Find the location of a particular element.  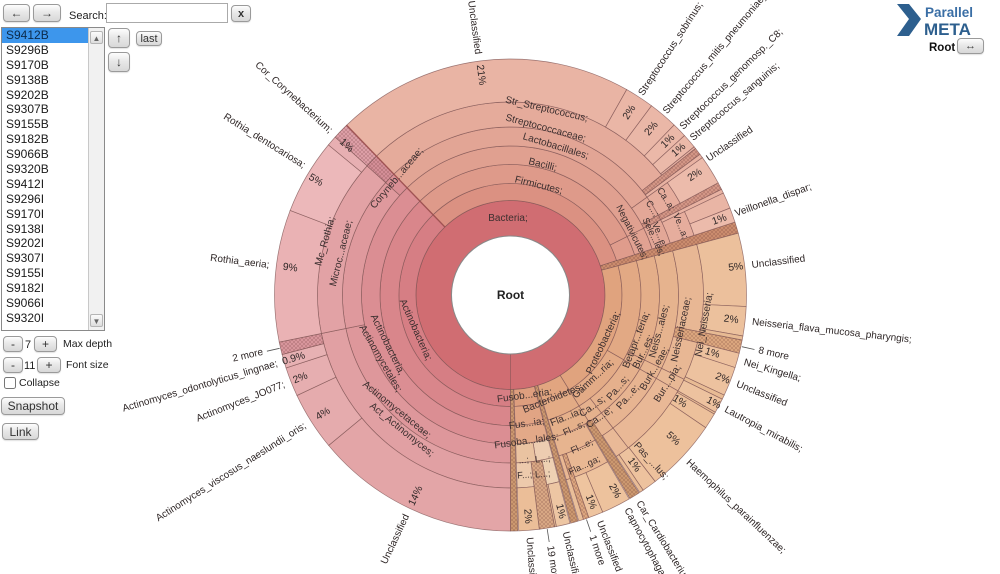

svg-text: Rothia_aeria; is located at coordinates (240, 262).